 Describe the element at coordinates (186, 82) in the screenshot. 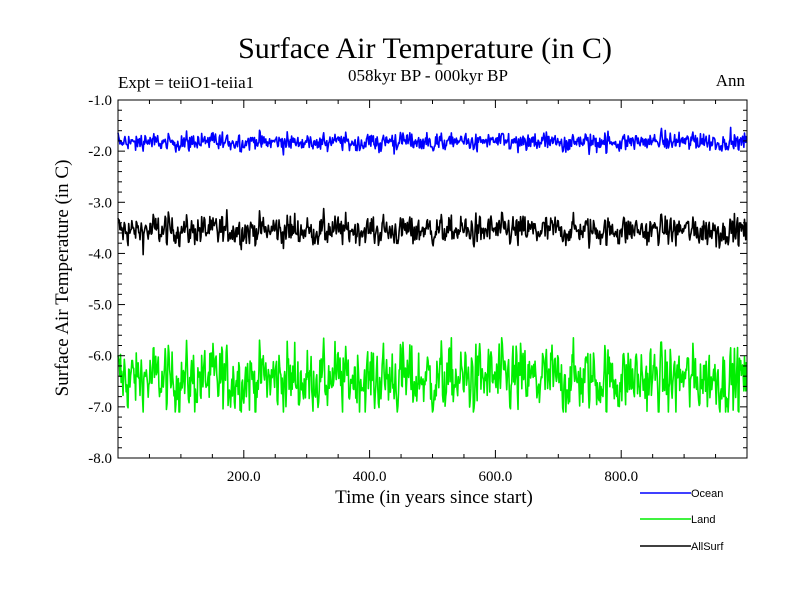

I see `experiment-label: Expt = teiiO1-teiia1` at that location.